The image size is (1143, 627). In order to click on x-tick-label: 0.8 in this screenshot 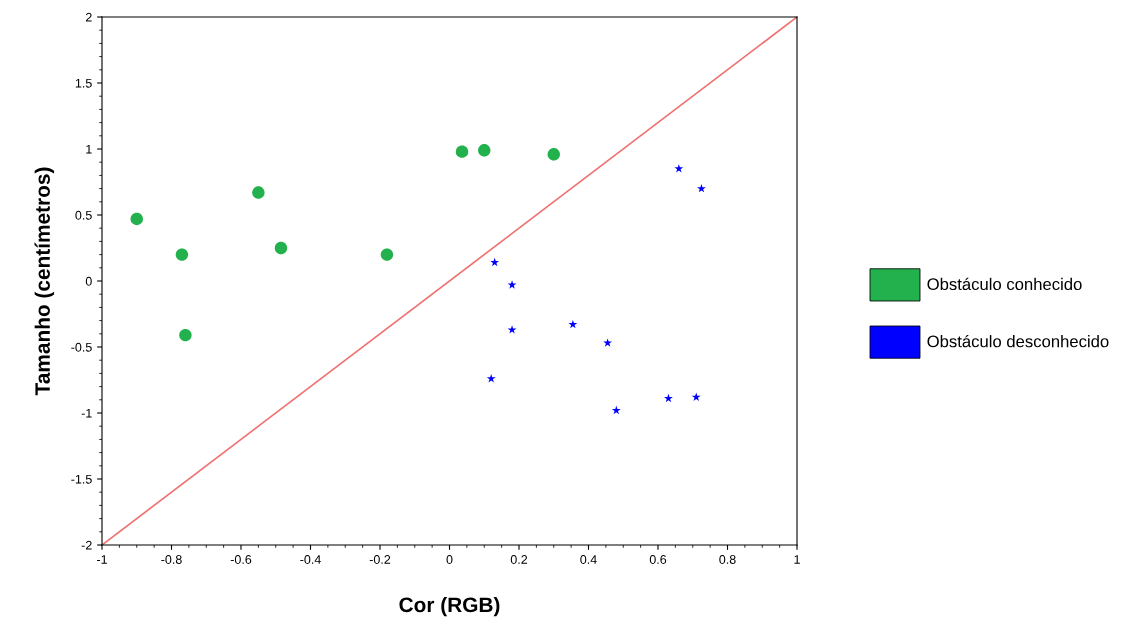, I will do `click(727, 559)`.